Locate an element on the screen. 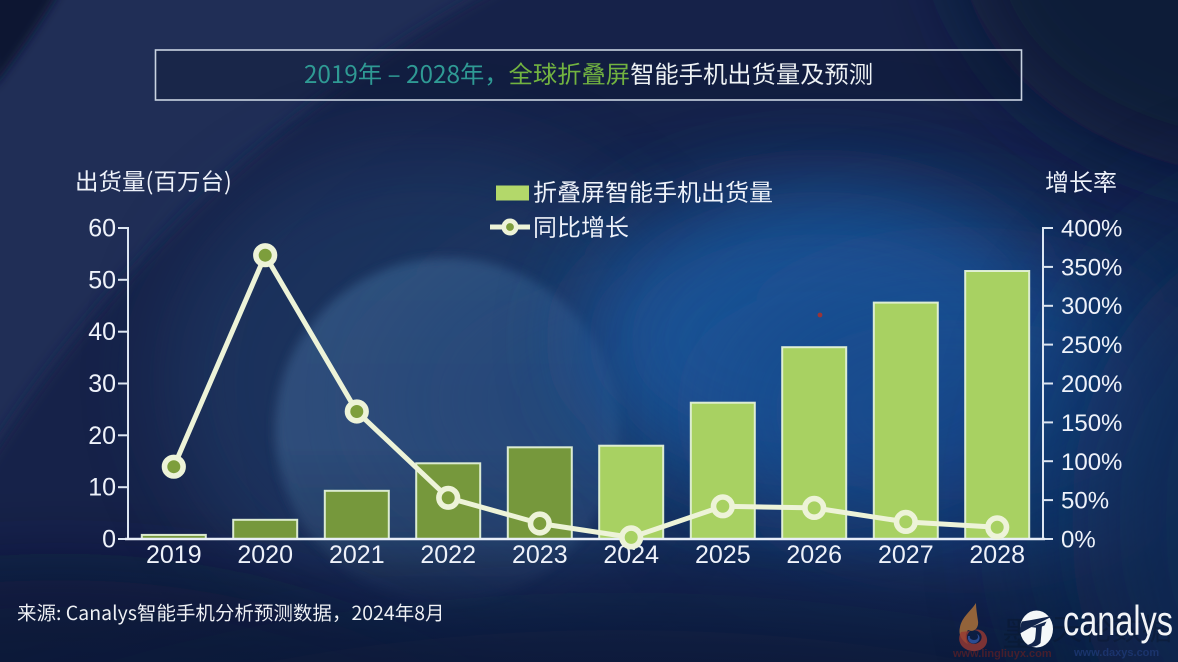 The height and width of the screenshot is (662, 1178). svg-text: 2022 is located at coordinates (448, 555).